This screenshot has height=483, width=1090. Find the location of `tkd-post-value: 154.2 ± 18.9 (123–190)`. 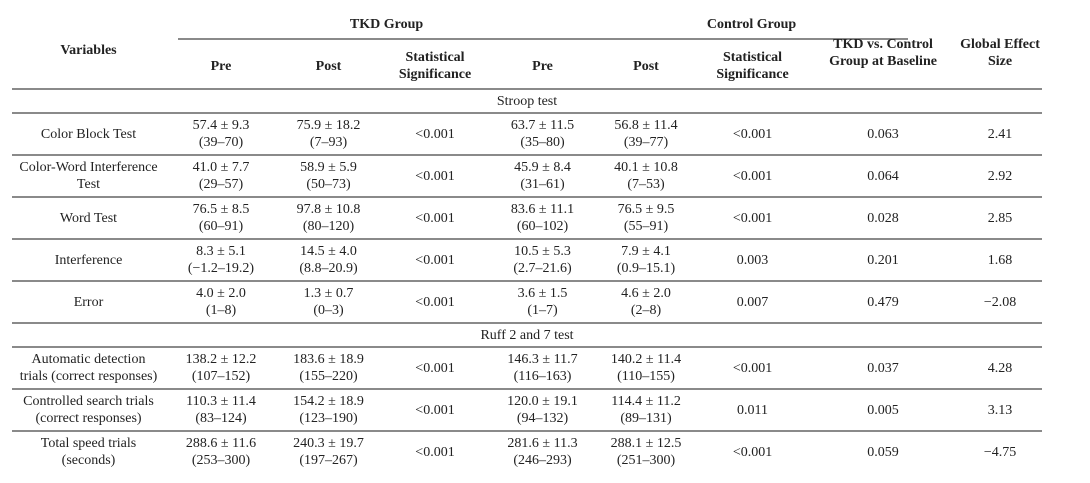

tkd-post-value: 154.2 ± 18.9 (123–190) is located at coordinates (328, 410).